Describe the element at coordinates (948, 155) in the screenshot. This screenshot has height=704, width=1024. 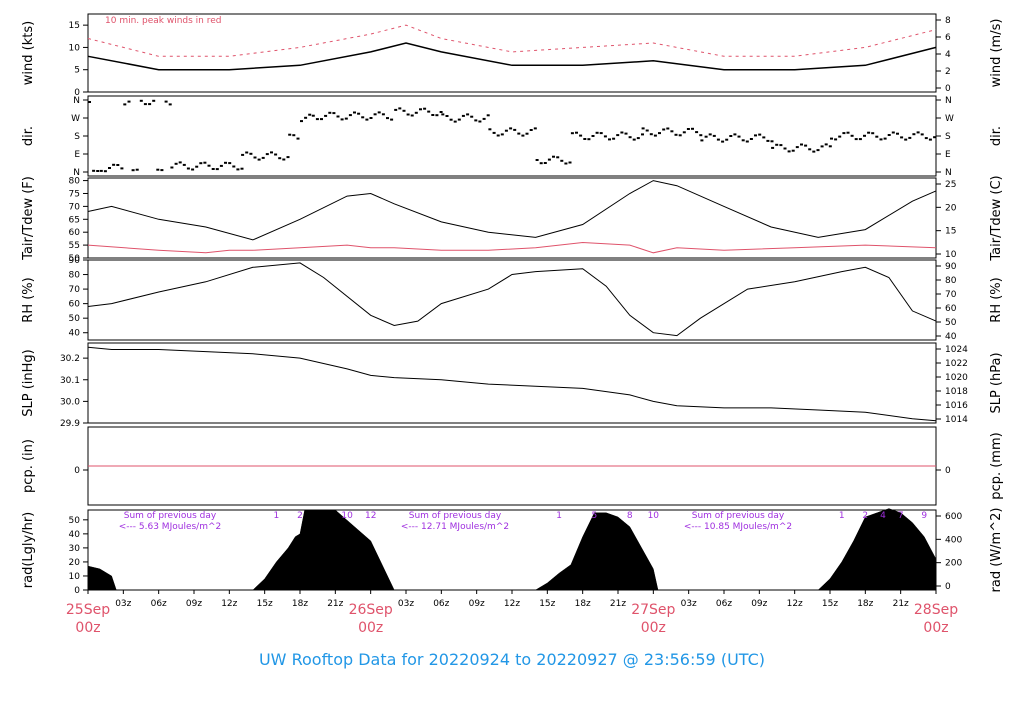
I see `dir-right-tick-label: E` at that location.